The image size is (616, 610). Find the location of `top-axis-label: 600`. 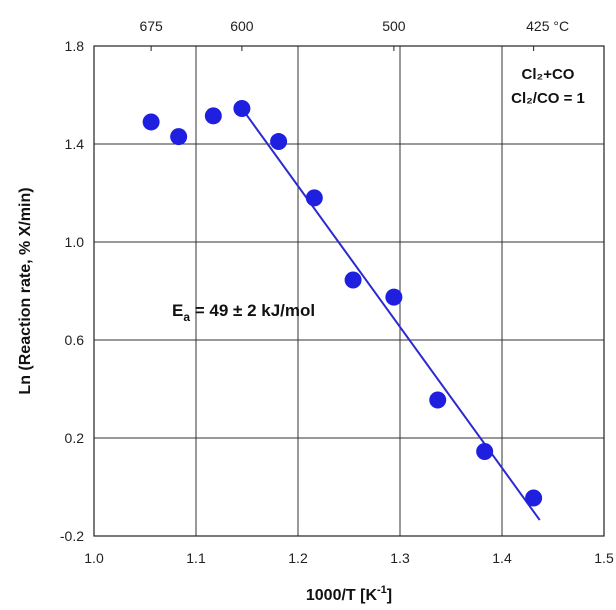

top-axis-label: 600 is located at coordinates (242, 26).